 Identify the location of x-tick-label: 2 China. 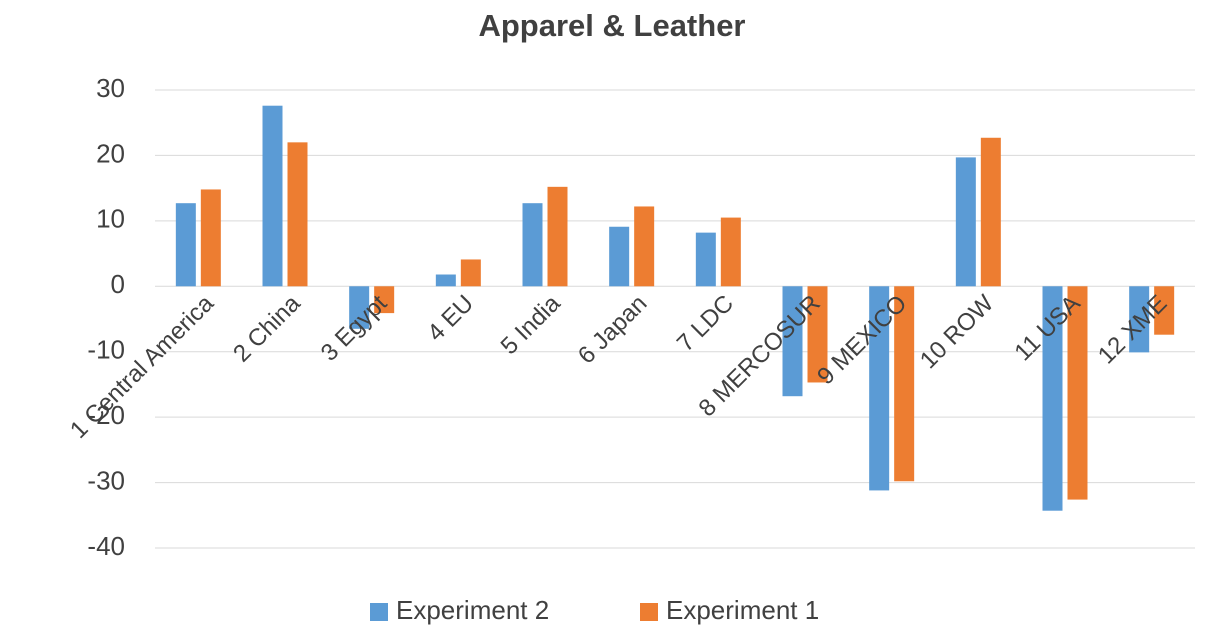
(267, 328).